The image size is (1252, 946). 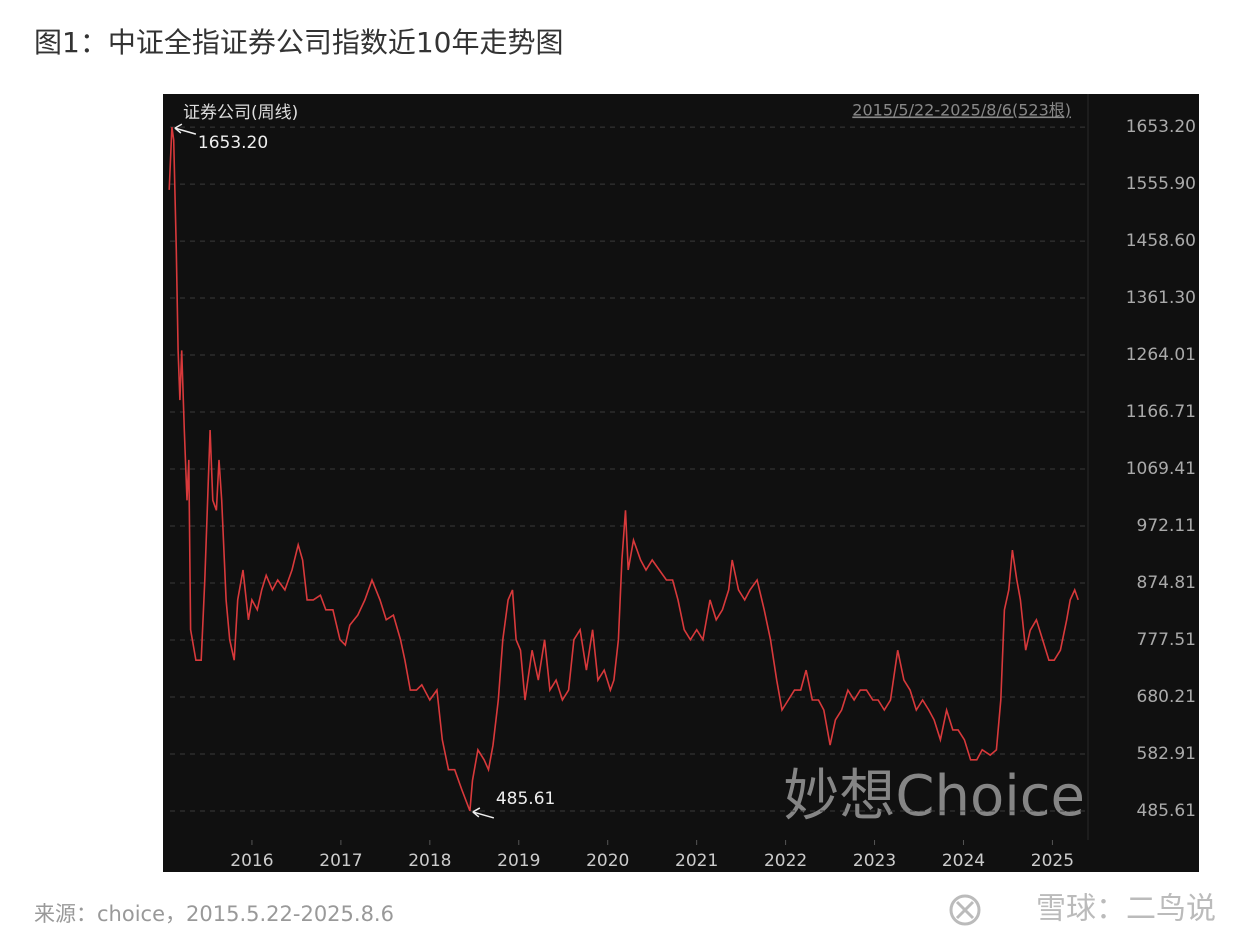 What do you see at coordinates (214, 914) in the screenshot?
I see `source-note: 来源：choice，2015.5.22-2025.8.6` at bounding box center [214, 914].